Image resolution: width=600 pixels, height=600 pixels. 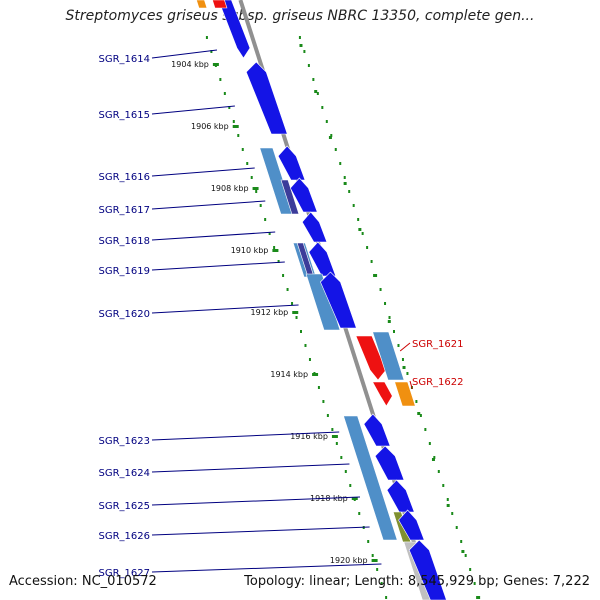 What do you see at coordinates (125, 115) in the screenshot?
I see `gene-label-left: SGR_1615` at bounding box center [125, 115].